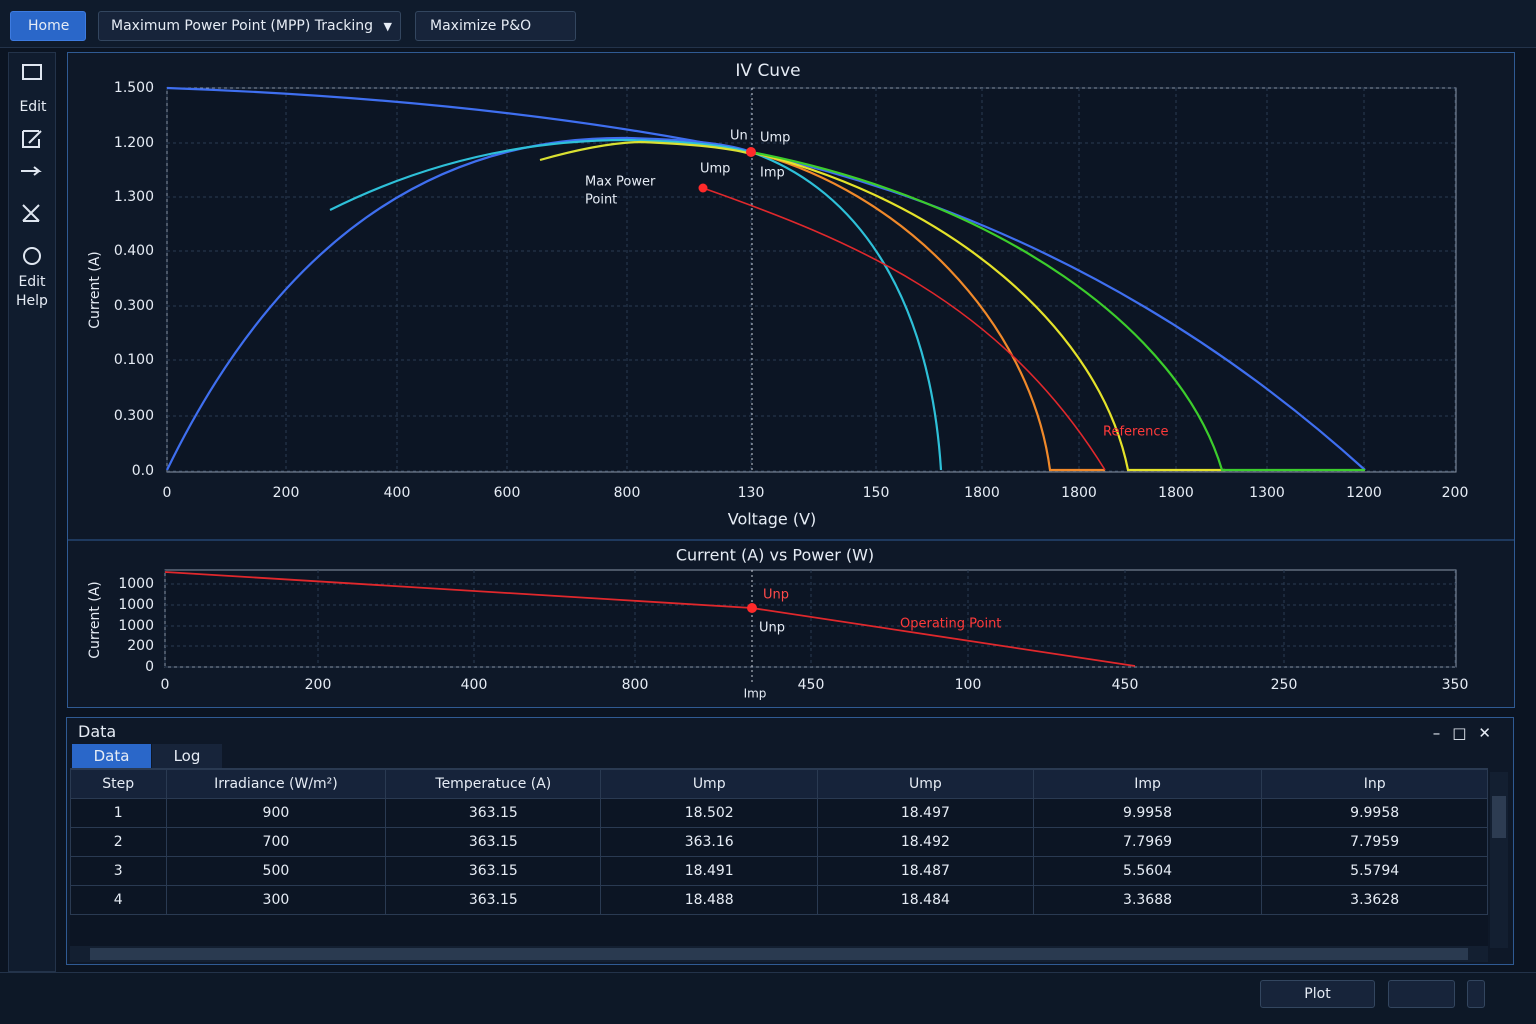 The image size is (1536, 1024). I want to click on cell: 18.492, so click(925, 842).